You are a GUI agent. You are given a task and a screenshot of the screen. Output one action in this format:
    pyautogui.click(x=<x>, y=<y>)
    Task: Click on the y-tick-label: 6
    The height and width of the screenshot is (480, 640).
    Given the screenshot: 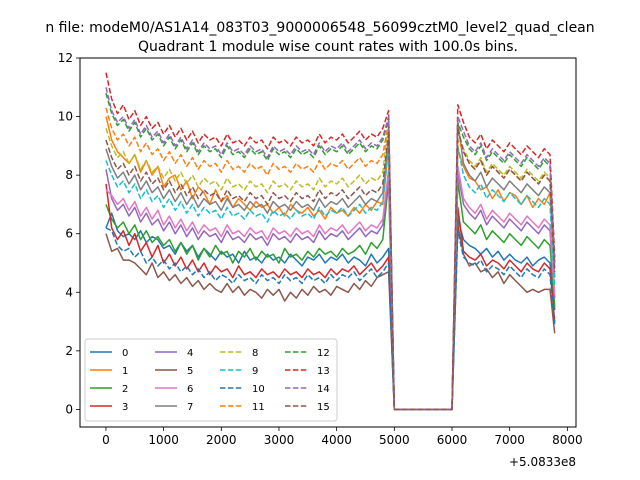 What is the action you would take?
    pyautogui.click(x=69, y=234)
    